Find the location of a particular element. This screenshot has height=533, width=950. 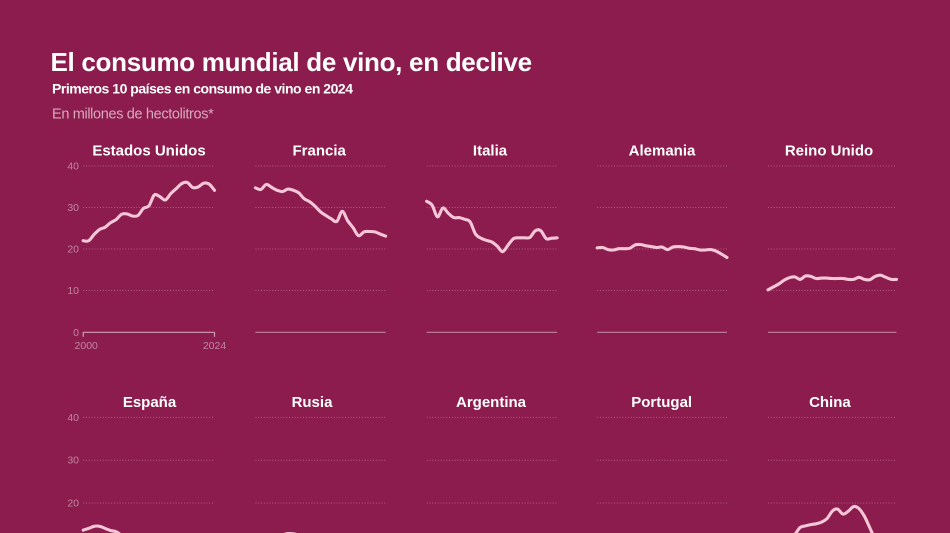

svg-text: Italia is located at coordinates (490, 151).